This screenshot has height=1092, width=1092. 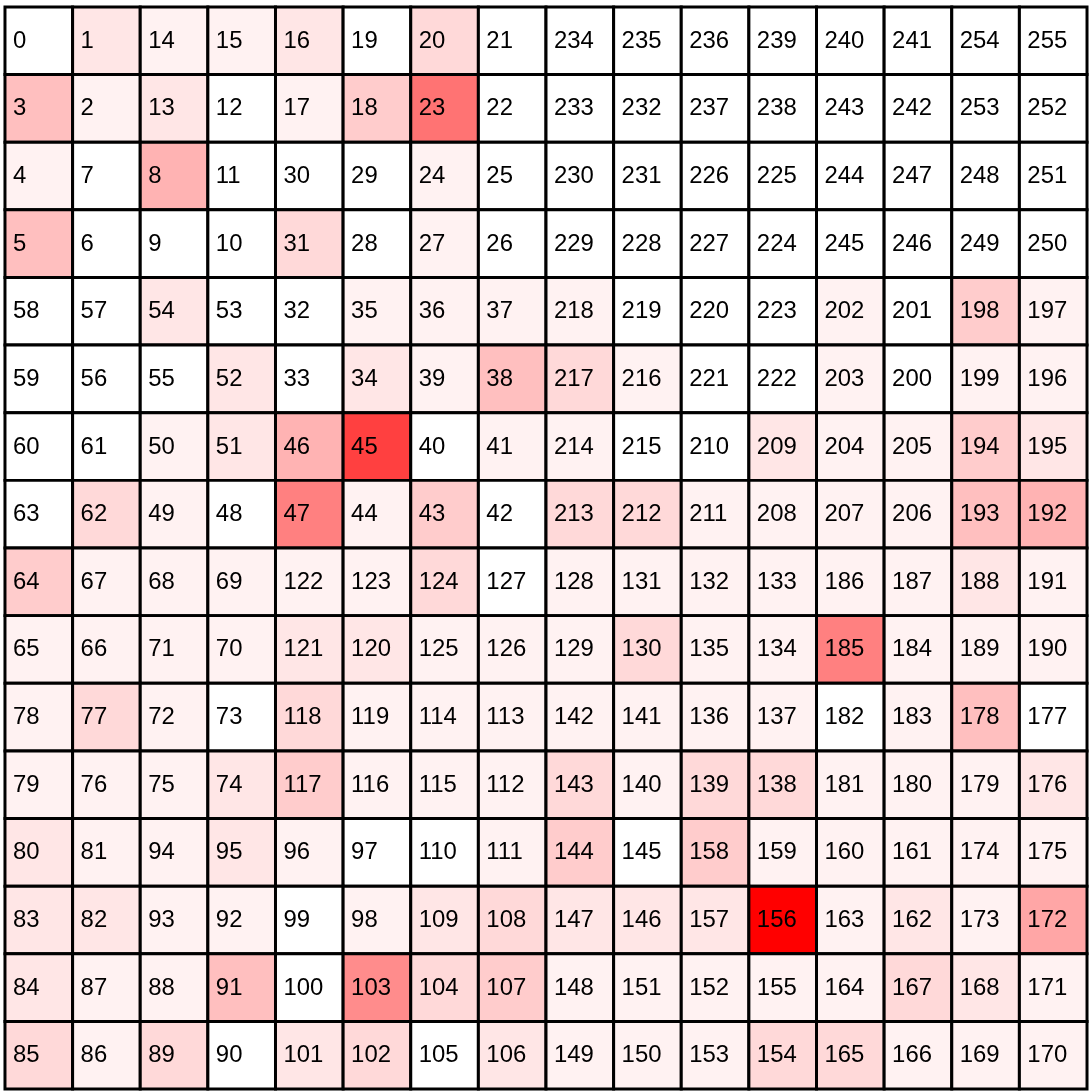 What do you see at coordinates (87, 242) in the screenshot?
I see `data-label: 6` at bounding box center [87, 242].